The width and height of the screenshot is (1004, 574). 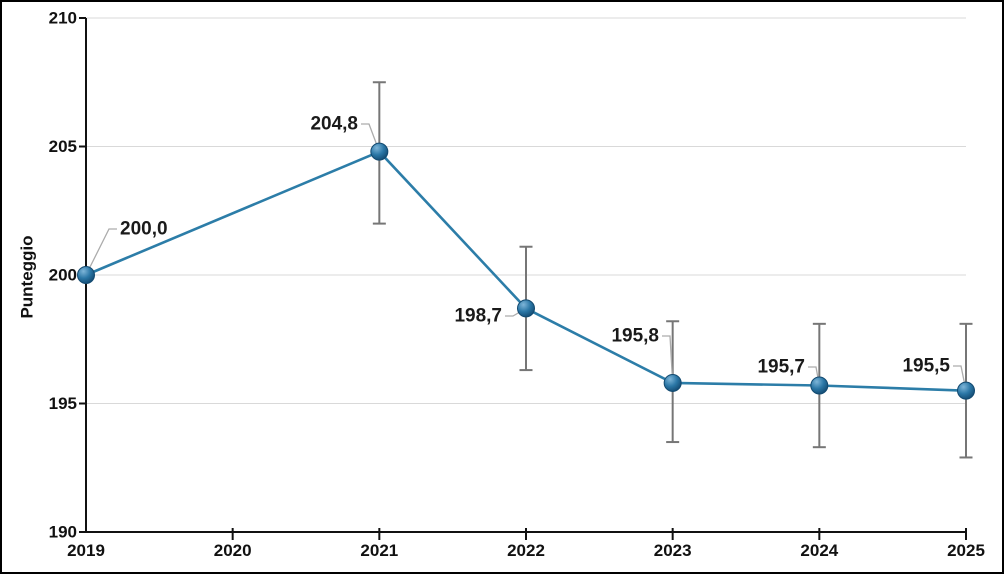 I want to click on data-label: 195,5, so click(x=926, y=366).